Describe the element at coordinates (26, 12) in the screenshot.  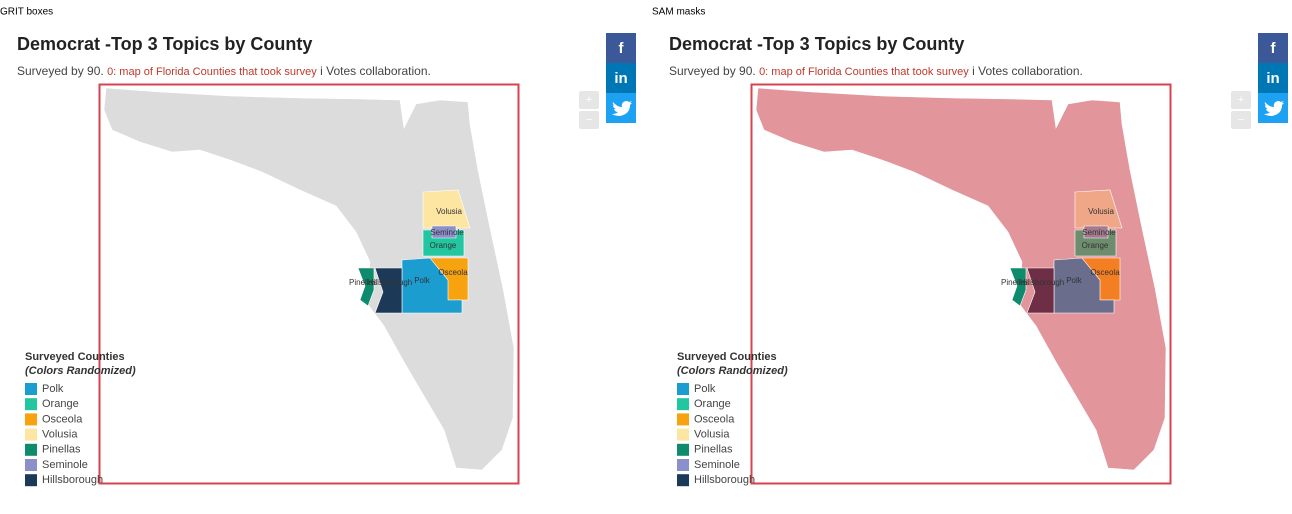
I see `panel-label: GRIT boxes` at that location.